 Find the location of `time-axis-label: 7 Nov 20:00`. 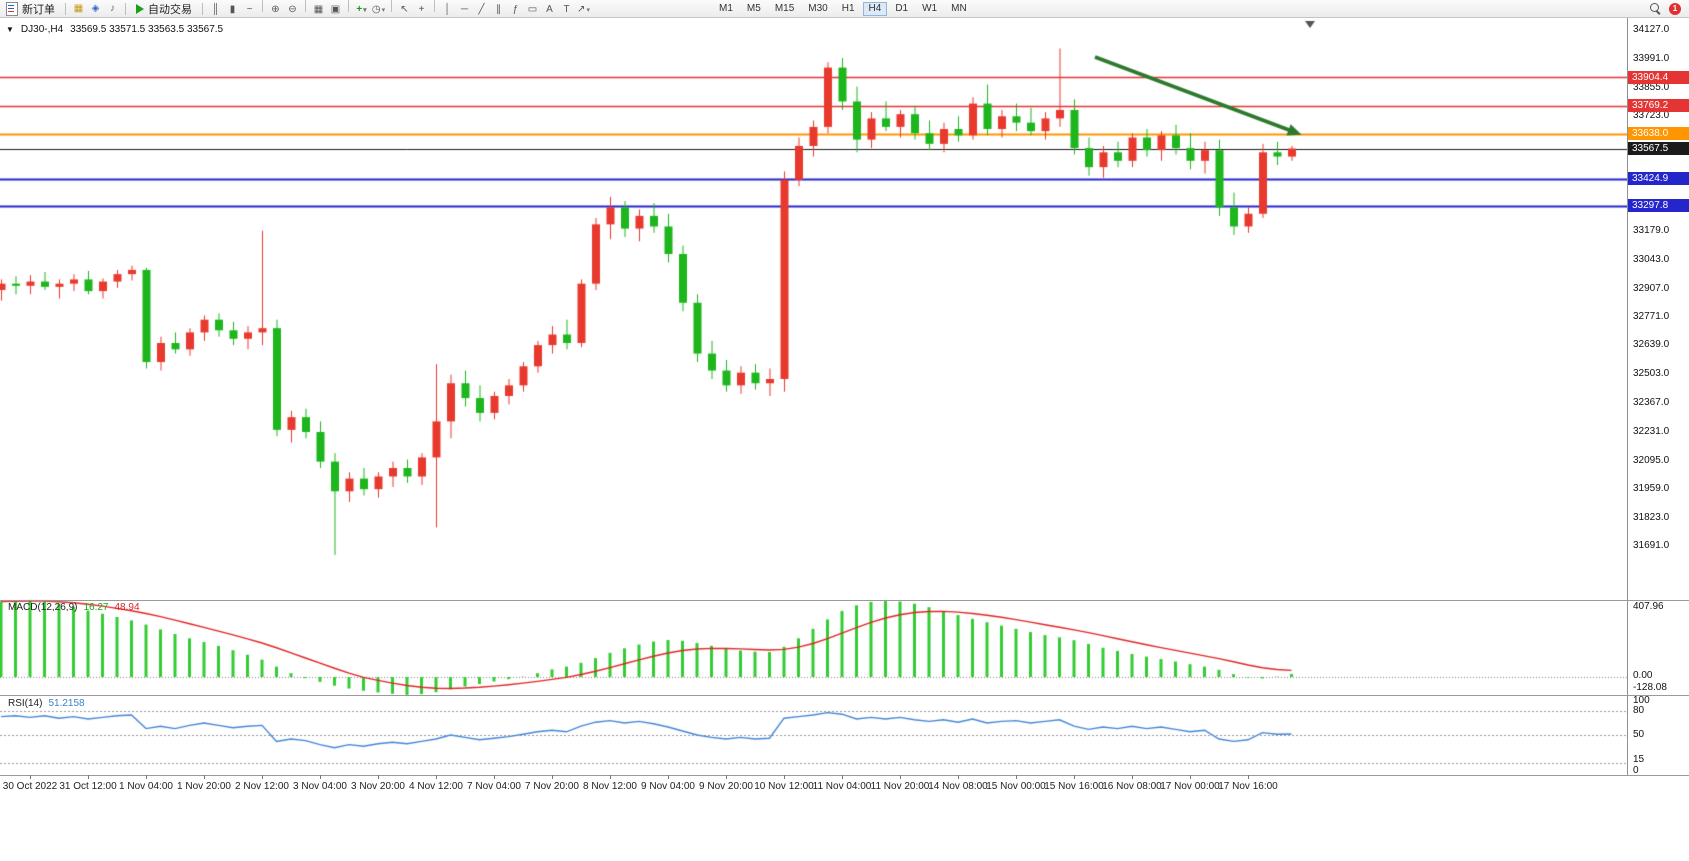

time-axis-label: 7 Nov 20:00 is located at coordinates (552, 786).